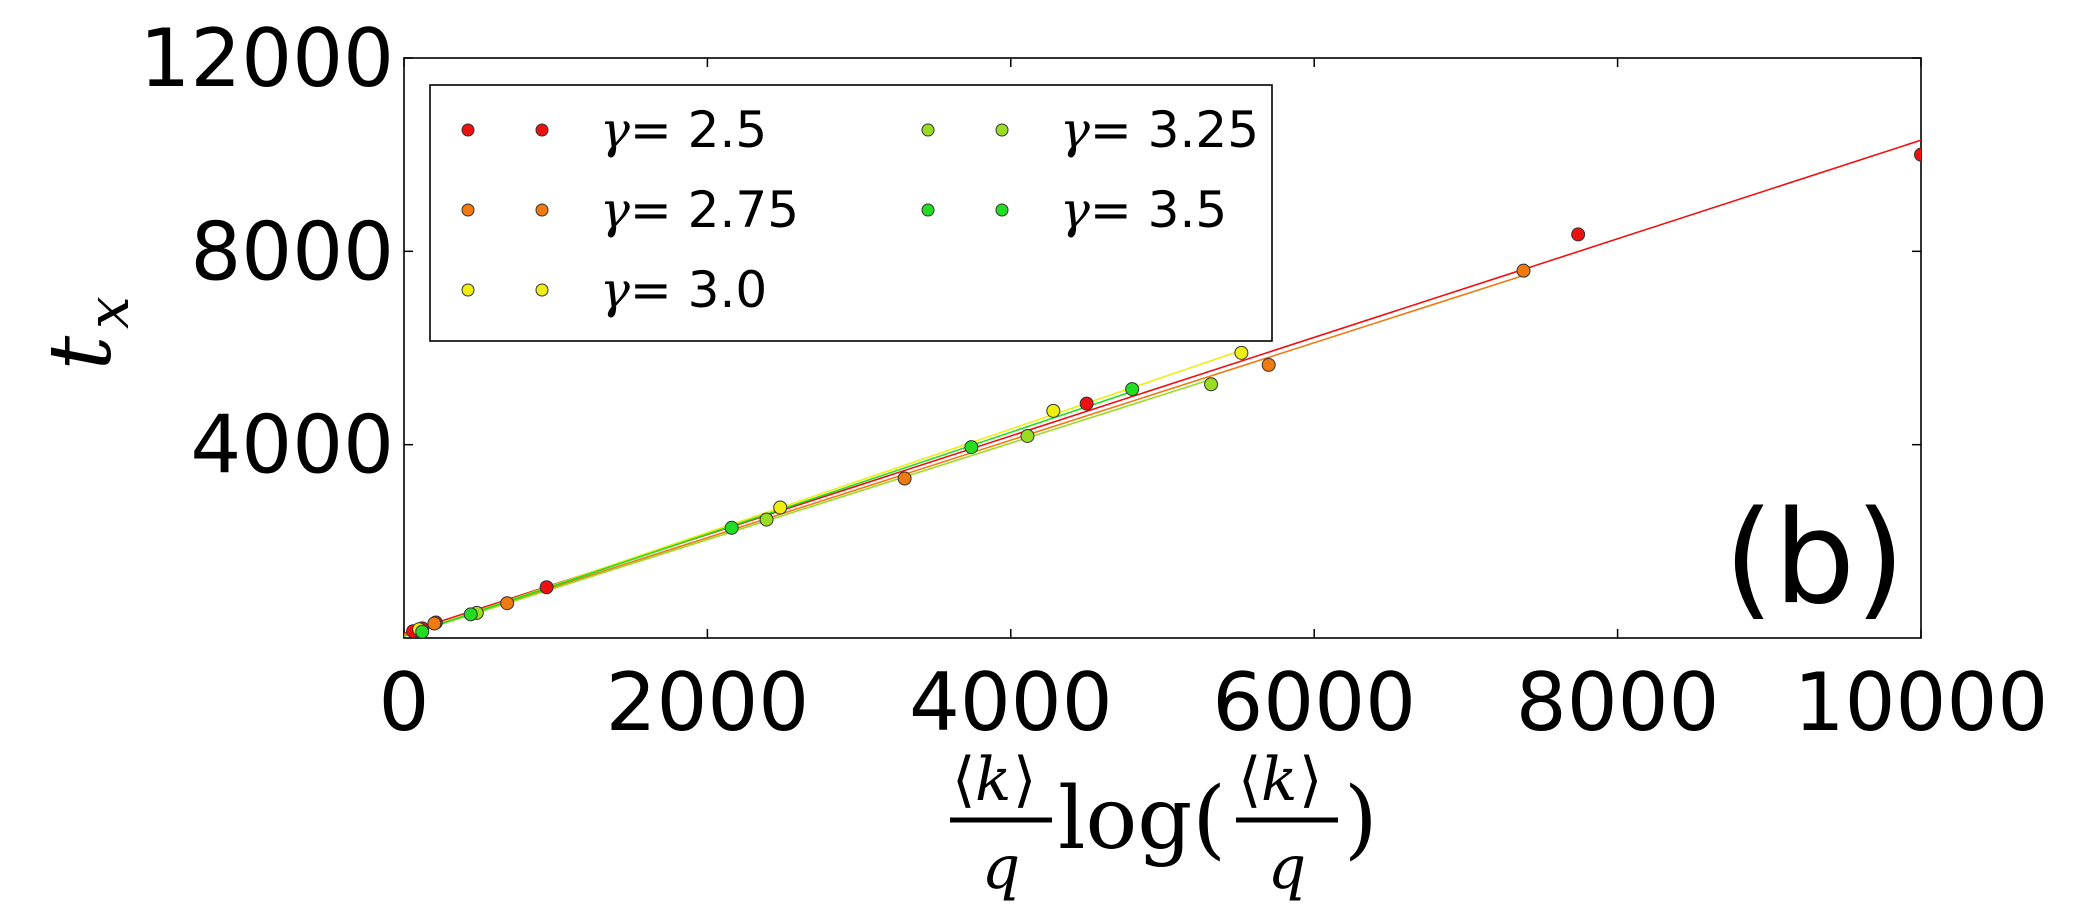  What do you see at coordinates (1011, 702) in the screenshot?
I see `x-tick-label: 4000` at bounding box center [1011, 702].